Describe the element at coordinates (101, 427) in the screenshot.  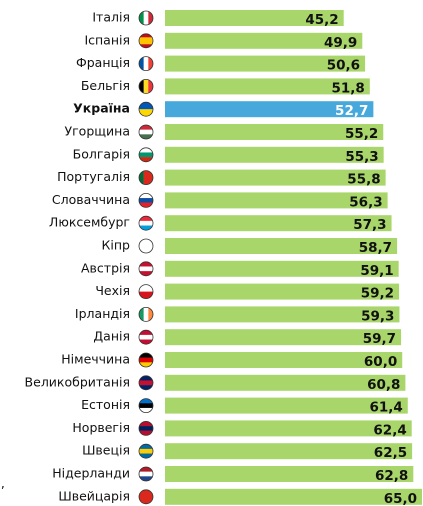
I see `category-label: Норвегія` at that location.